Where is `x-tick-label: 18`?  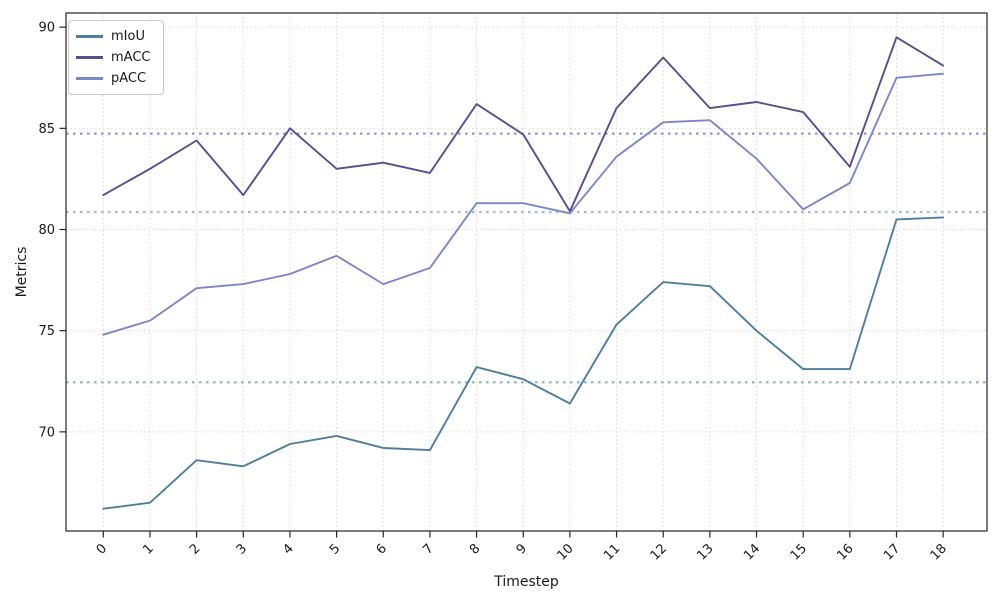
x-tick-label: 18 is located at coordinates (939, 552).